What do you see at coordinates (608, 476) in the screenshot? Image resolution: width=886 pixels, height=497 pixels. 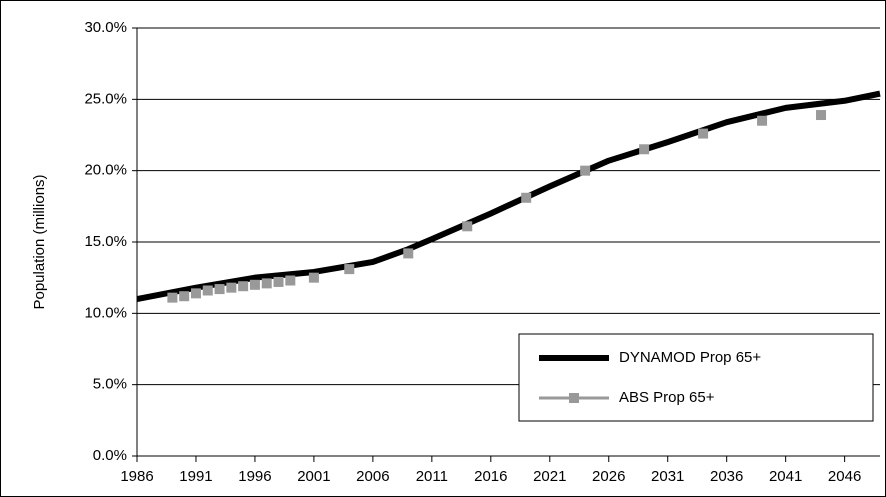 I see `x-tick-label: 2026` at bounding box center [608, 476].